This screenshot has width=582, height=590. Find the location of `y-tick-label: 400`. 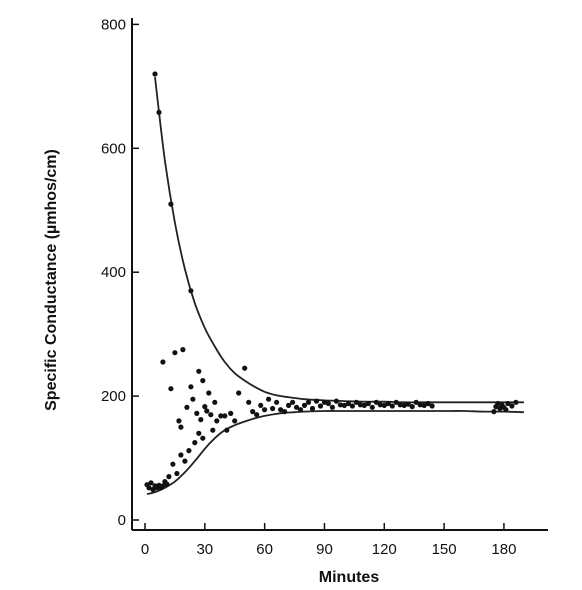

y-tick-label: 400 is located at coordinates (113, 272).